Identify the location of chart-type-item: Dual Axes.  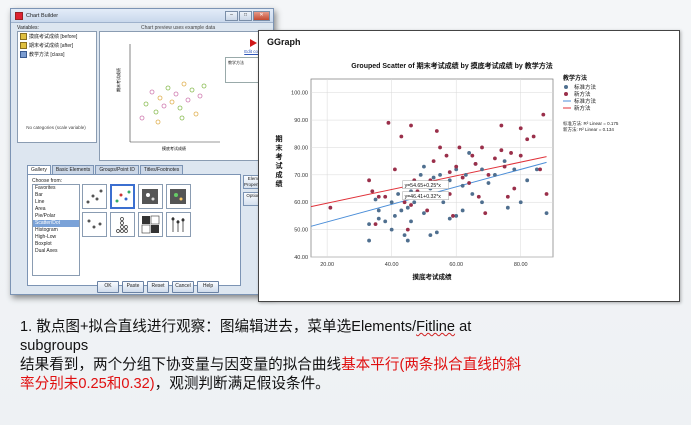
(46, 251).